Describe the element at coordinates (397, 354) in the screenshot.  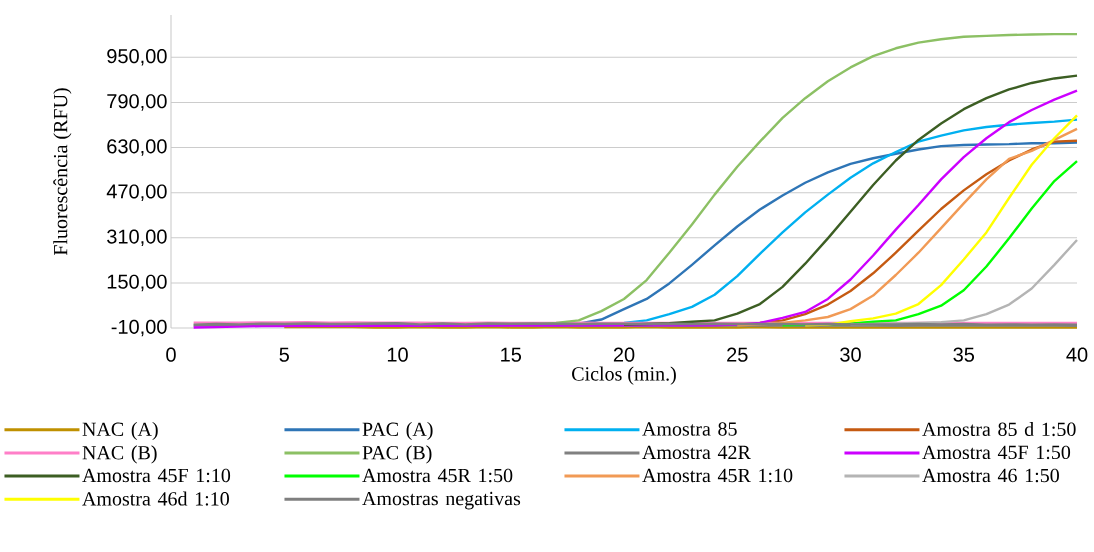
I see `x-tick-label: 10` at that location.